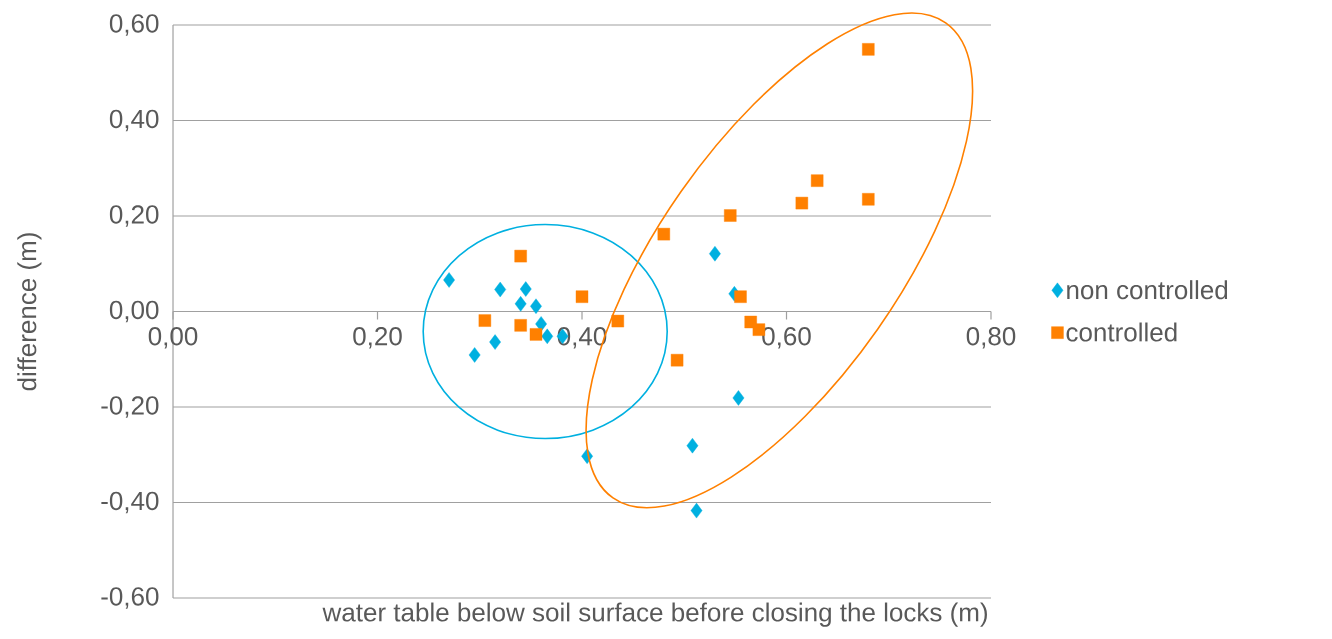  I want to click on x-tick-label: 0,00, so click(173, 338).